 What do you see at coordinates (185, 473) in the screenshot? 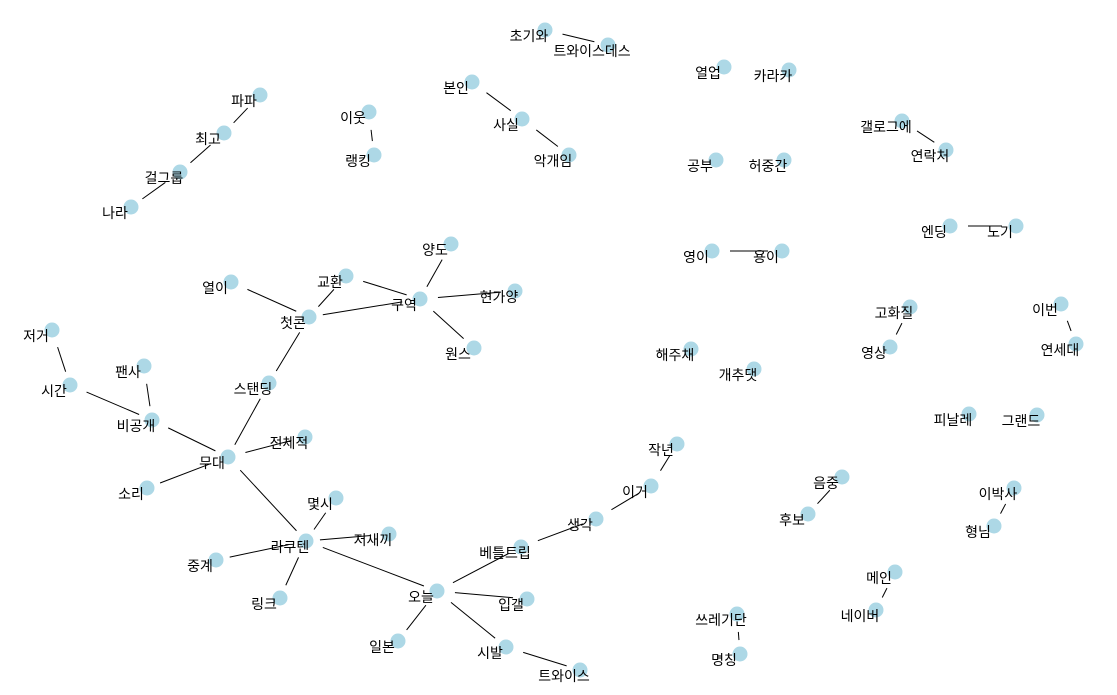
I see `edge-n34-n36` at bounding box center [185, 473].